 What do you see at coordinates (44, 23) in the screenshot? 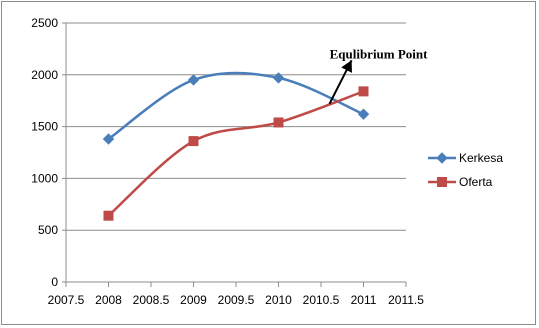
I see `y-tick-label: 2500` at bounding box center [44, 23].